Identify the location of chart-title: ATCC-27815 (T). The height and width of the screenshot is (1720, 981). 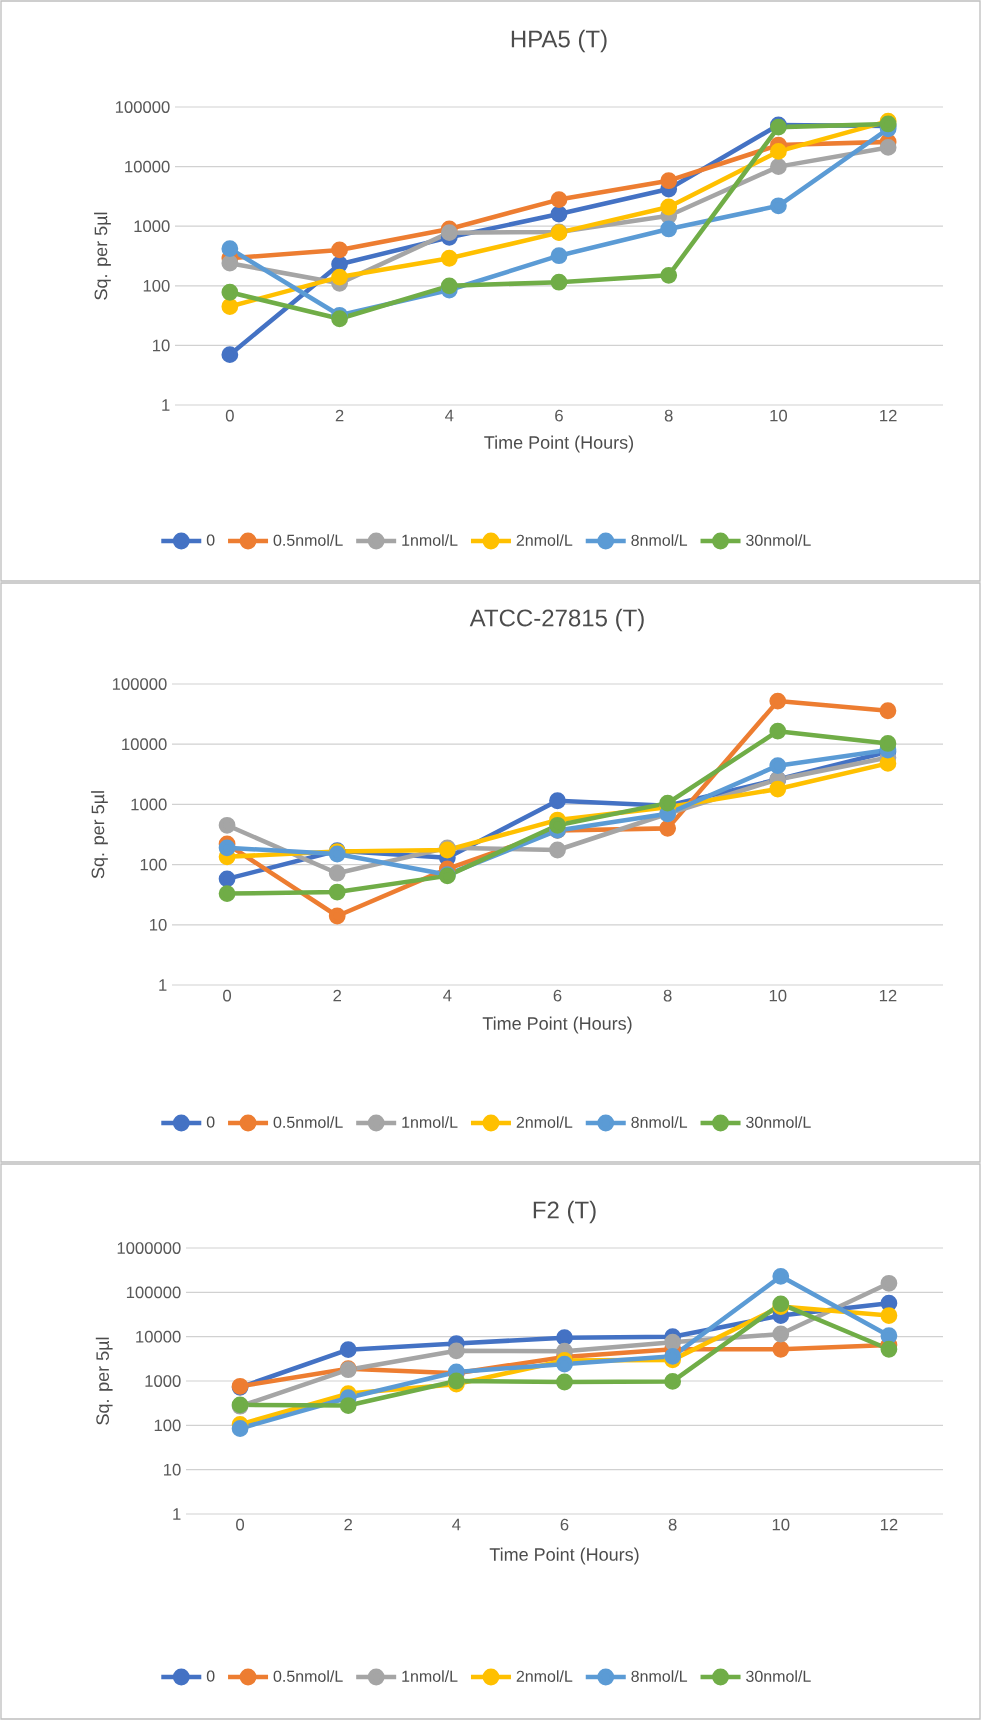
(556, 620).